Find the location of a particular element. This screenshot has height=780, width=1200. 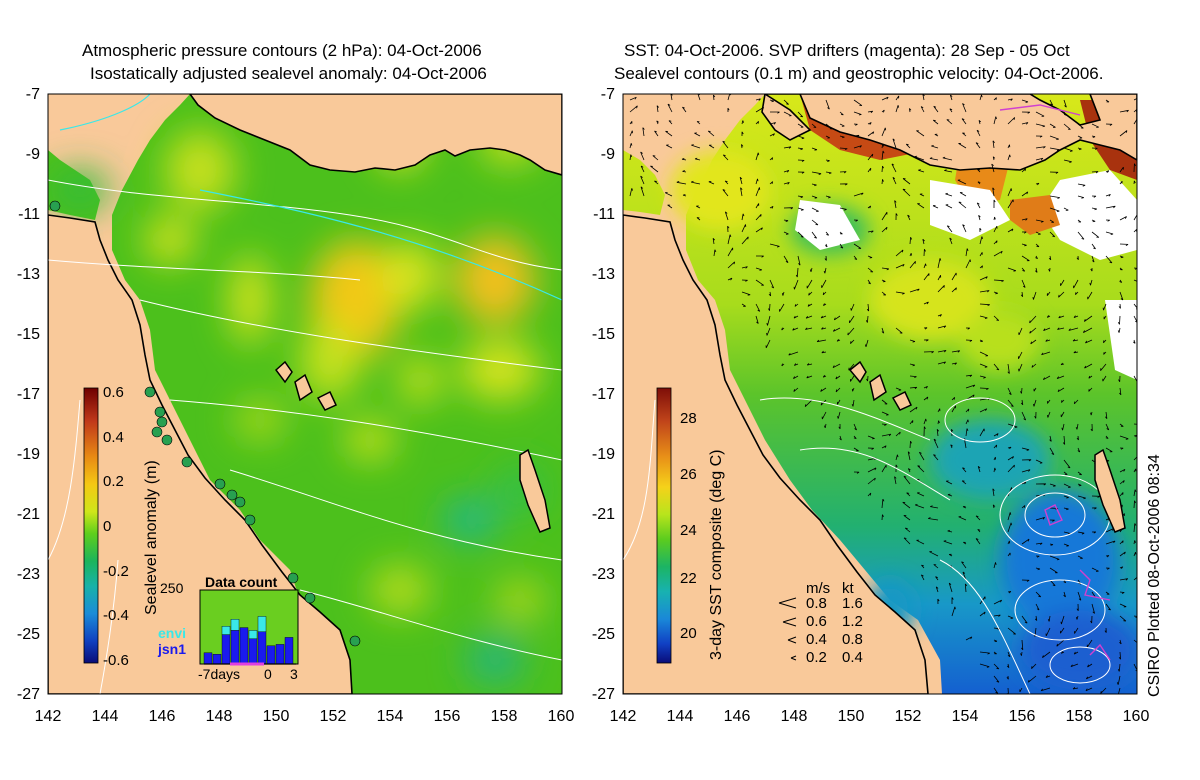

inset-bar-envi is located at coordinates (262, 624).